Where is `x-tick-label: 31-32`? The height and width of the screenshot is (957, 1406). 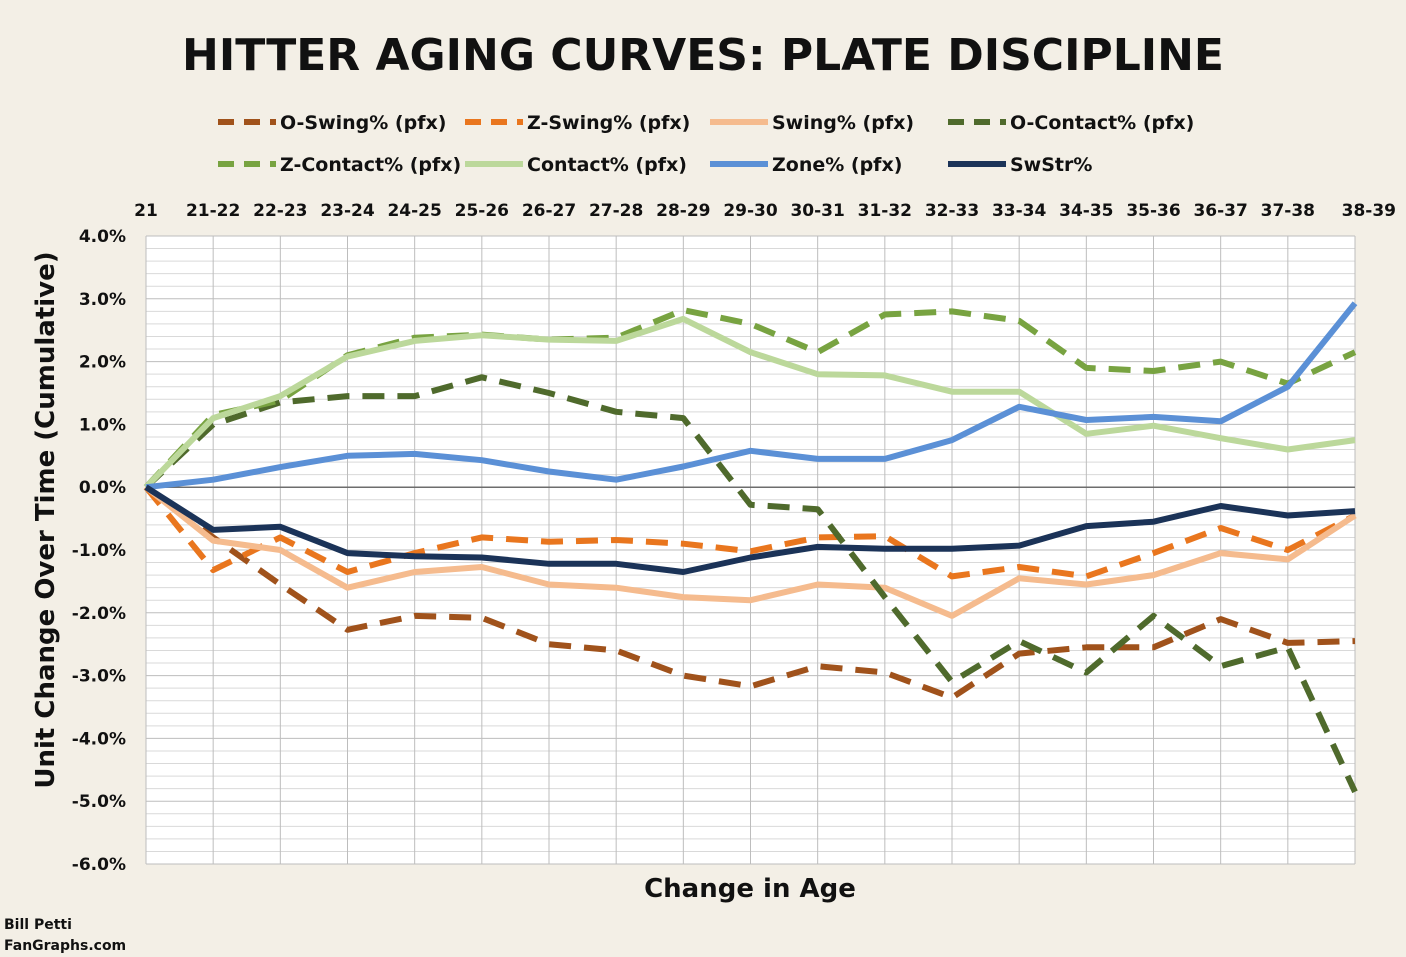 x-tick-label: 31-32 is located at coordinates (885, 211).